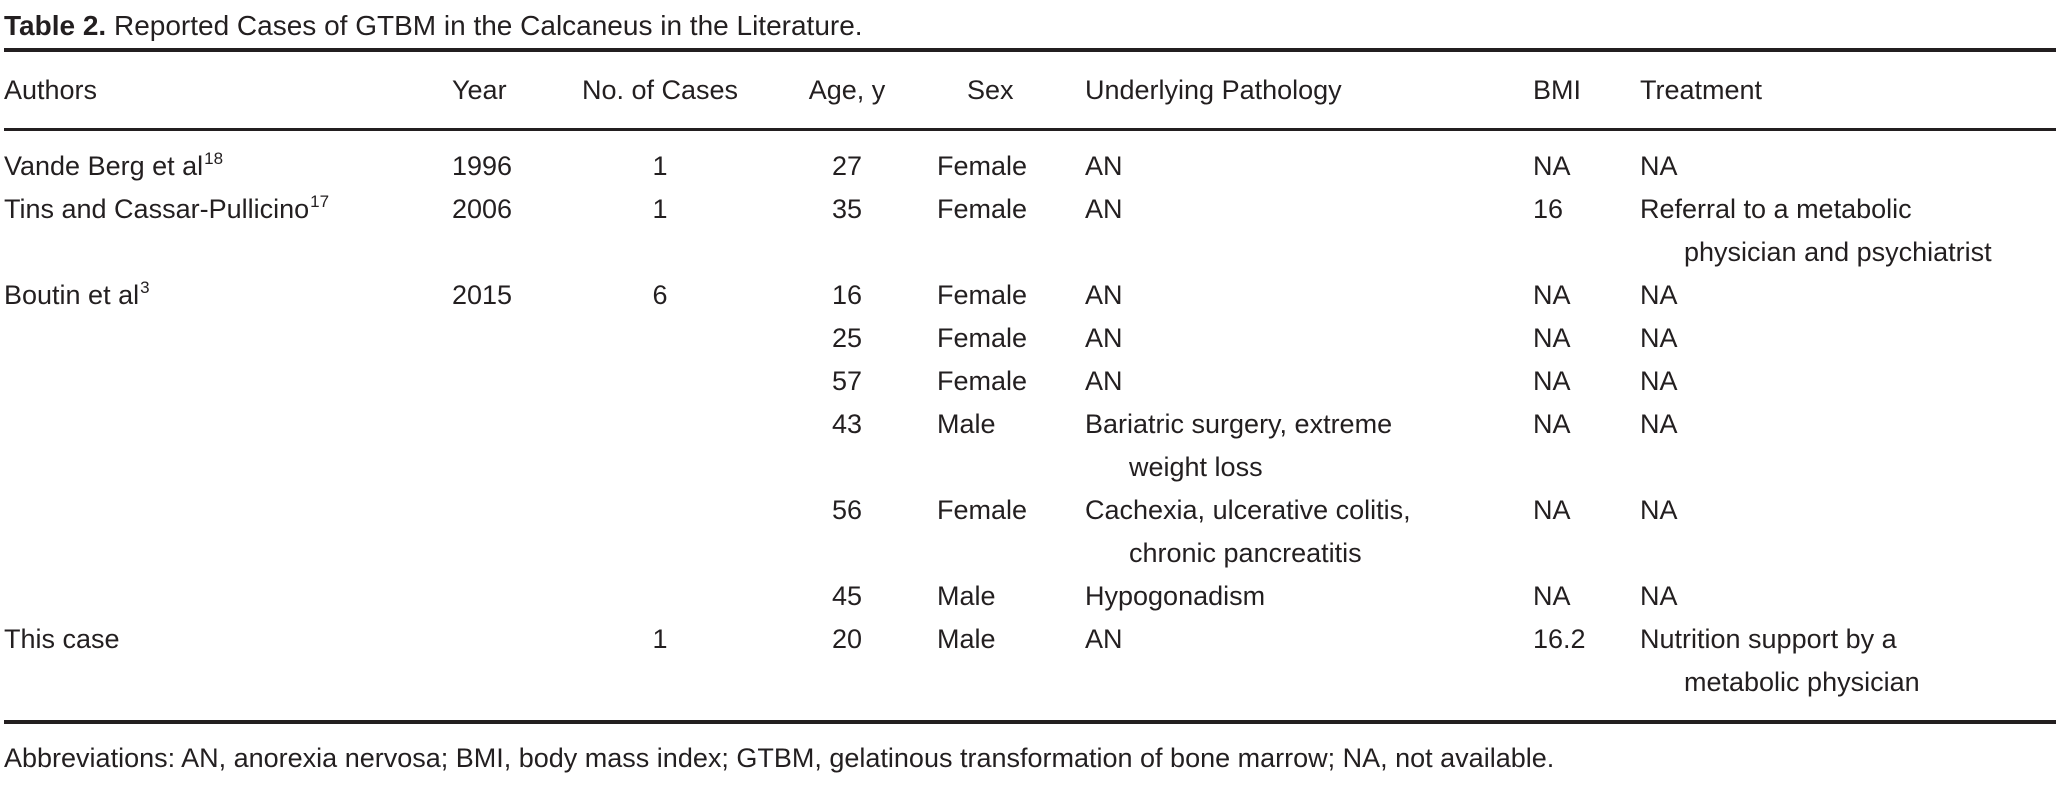  Describe the element at coordinates (228, 295) in the screenshot. I see `cell-authors: Boutin et al3` at that location.